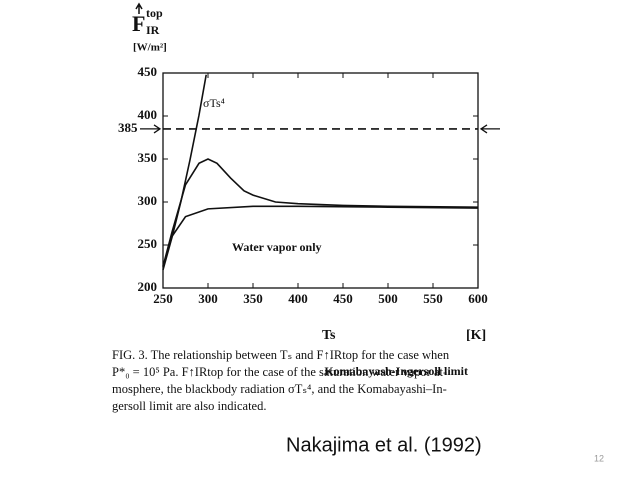  What do you see at coordinates (478, 298) in the screenshot?
I see `x-tick-label: 600` at bounding box center [478, 298].